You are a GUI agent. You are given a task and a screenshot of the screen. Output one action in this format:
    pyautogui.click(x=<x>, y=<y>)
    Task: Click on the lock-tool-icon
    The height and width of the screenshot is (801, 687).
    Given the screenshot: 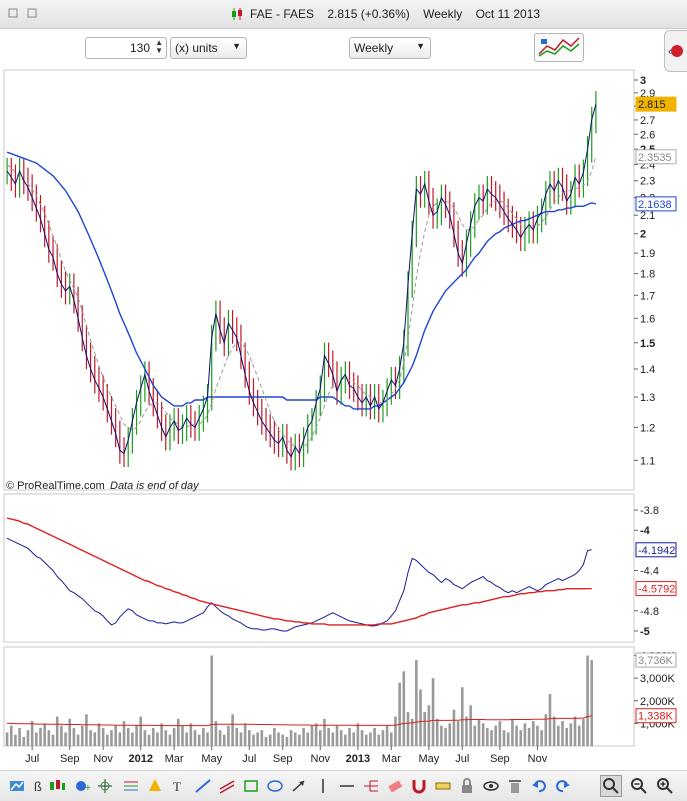 What is the action you would take?
    pyautogui.click(x=467, y=786)
    